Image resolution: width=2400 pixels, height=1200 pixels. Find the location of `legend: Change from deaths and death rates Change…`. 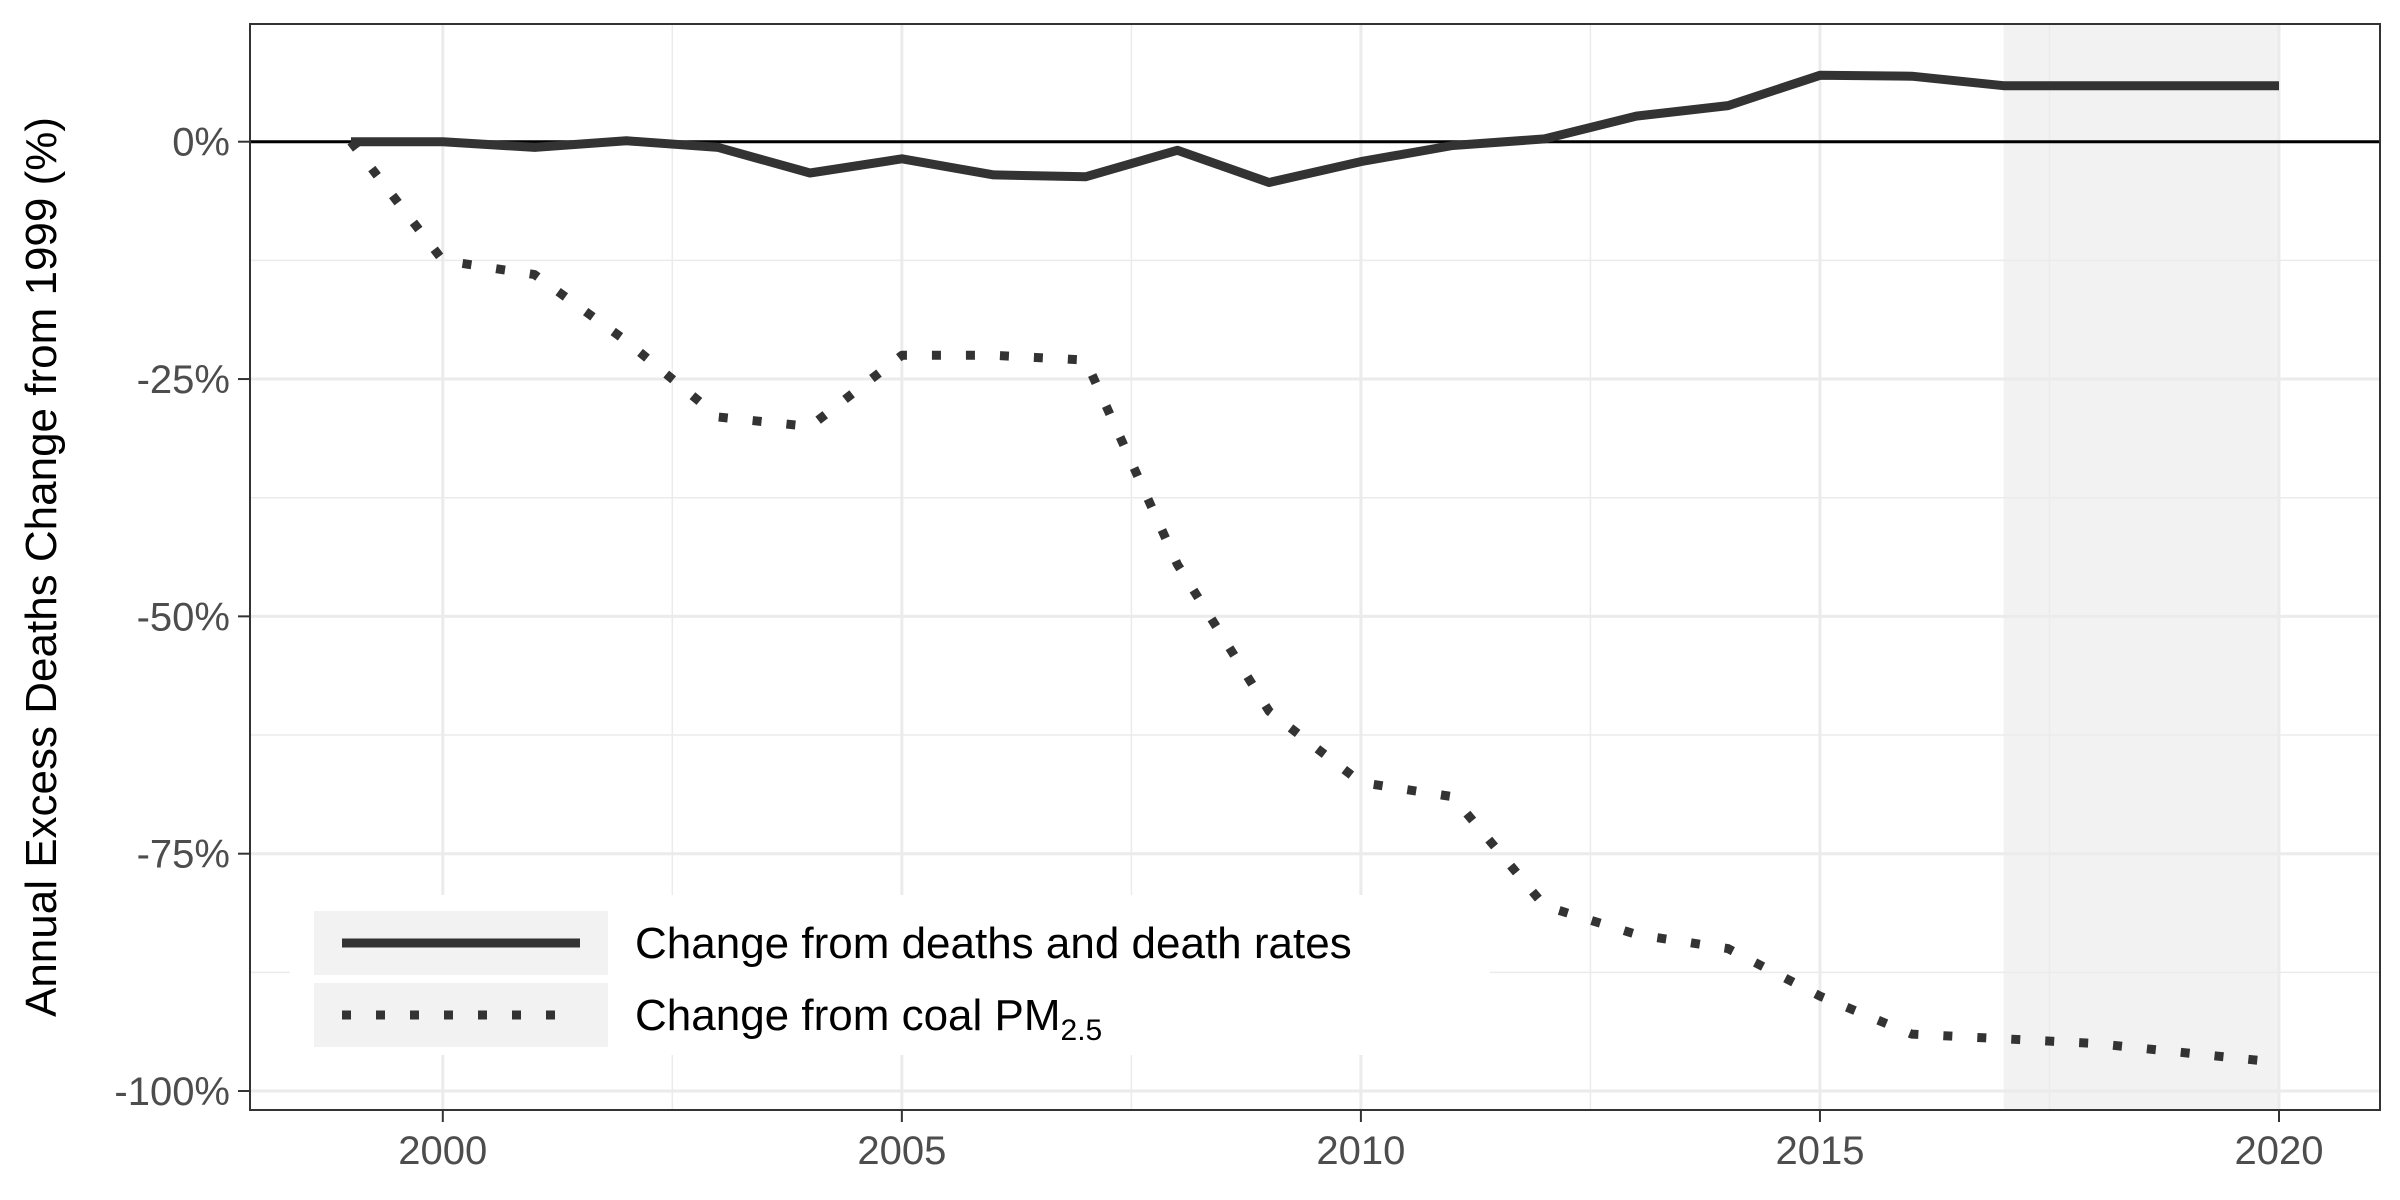

legend: Change from deaths and death rates Change… is located at coordinates (890, 975).